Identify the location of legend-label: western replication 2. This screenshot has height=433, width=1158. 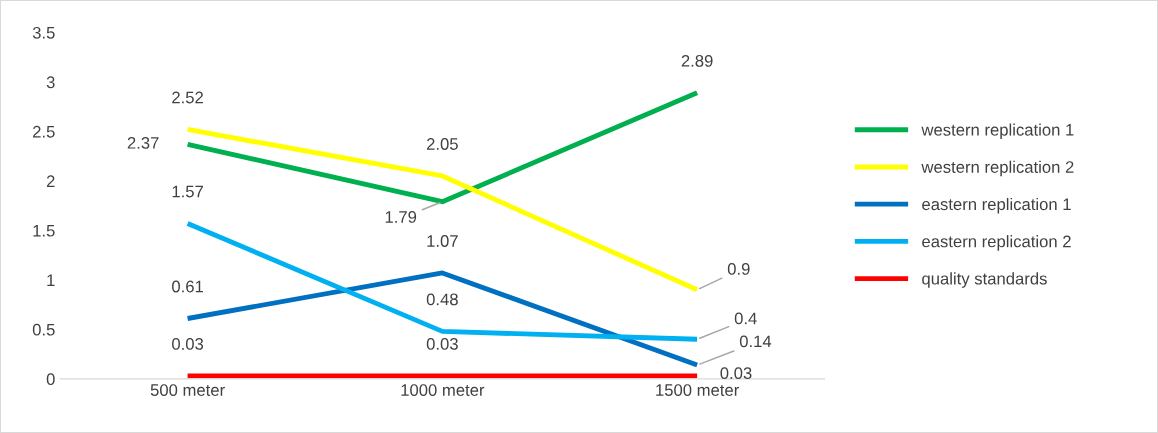
(997, 168).